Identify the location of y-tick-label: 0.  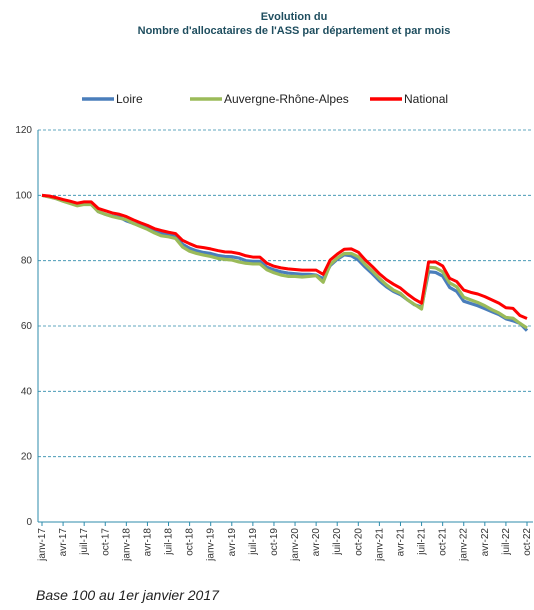
(29, 522).